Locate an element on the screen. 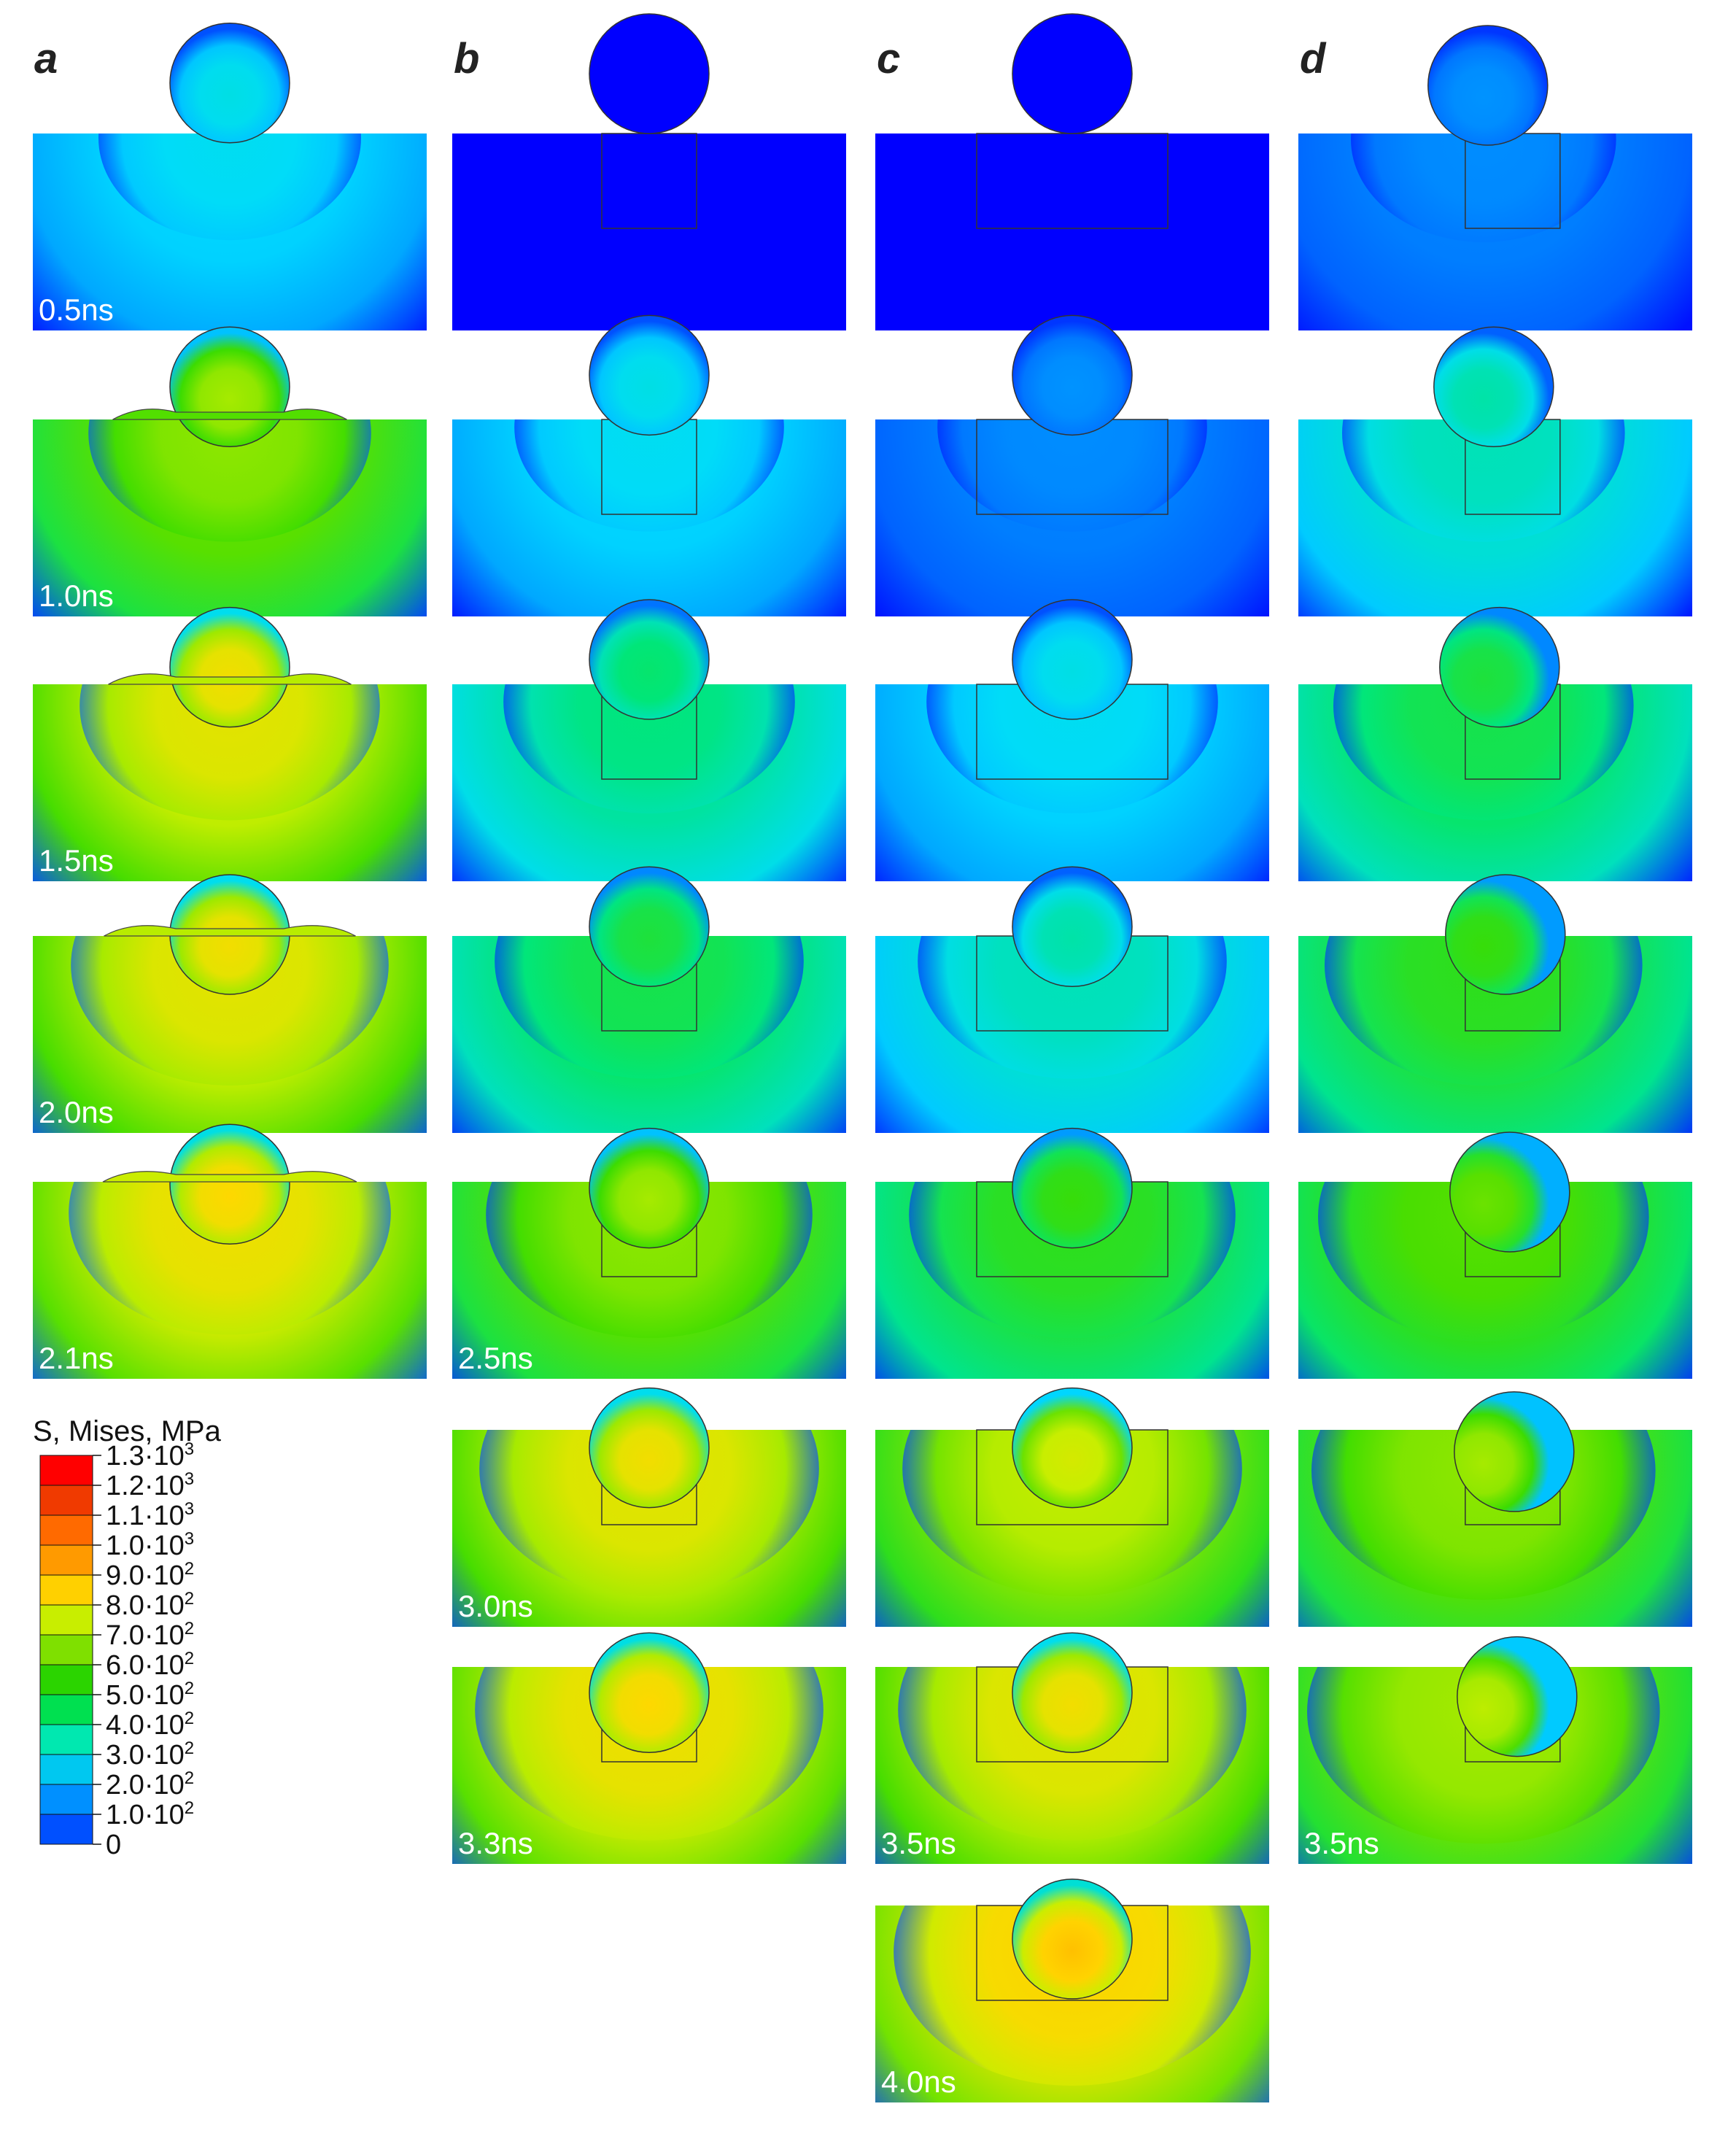 Image resolution: width=1736 pixels, height=2155 pixels. legend-tick-label: 2.0·102 is located at coordinates (150, 1784).